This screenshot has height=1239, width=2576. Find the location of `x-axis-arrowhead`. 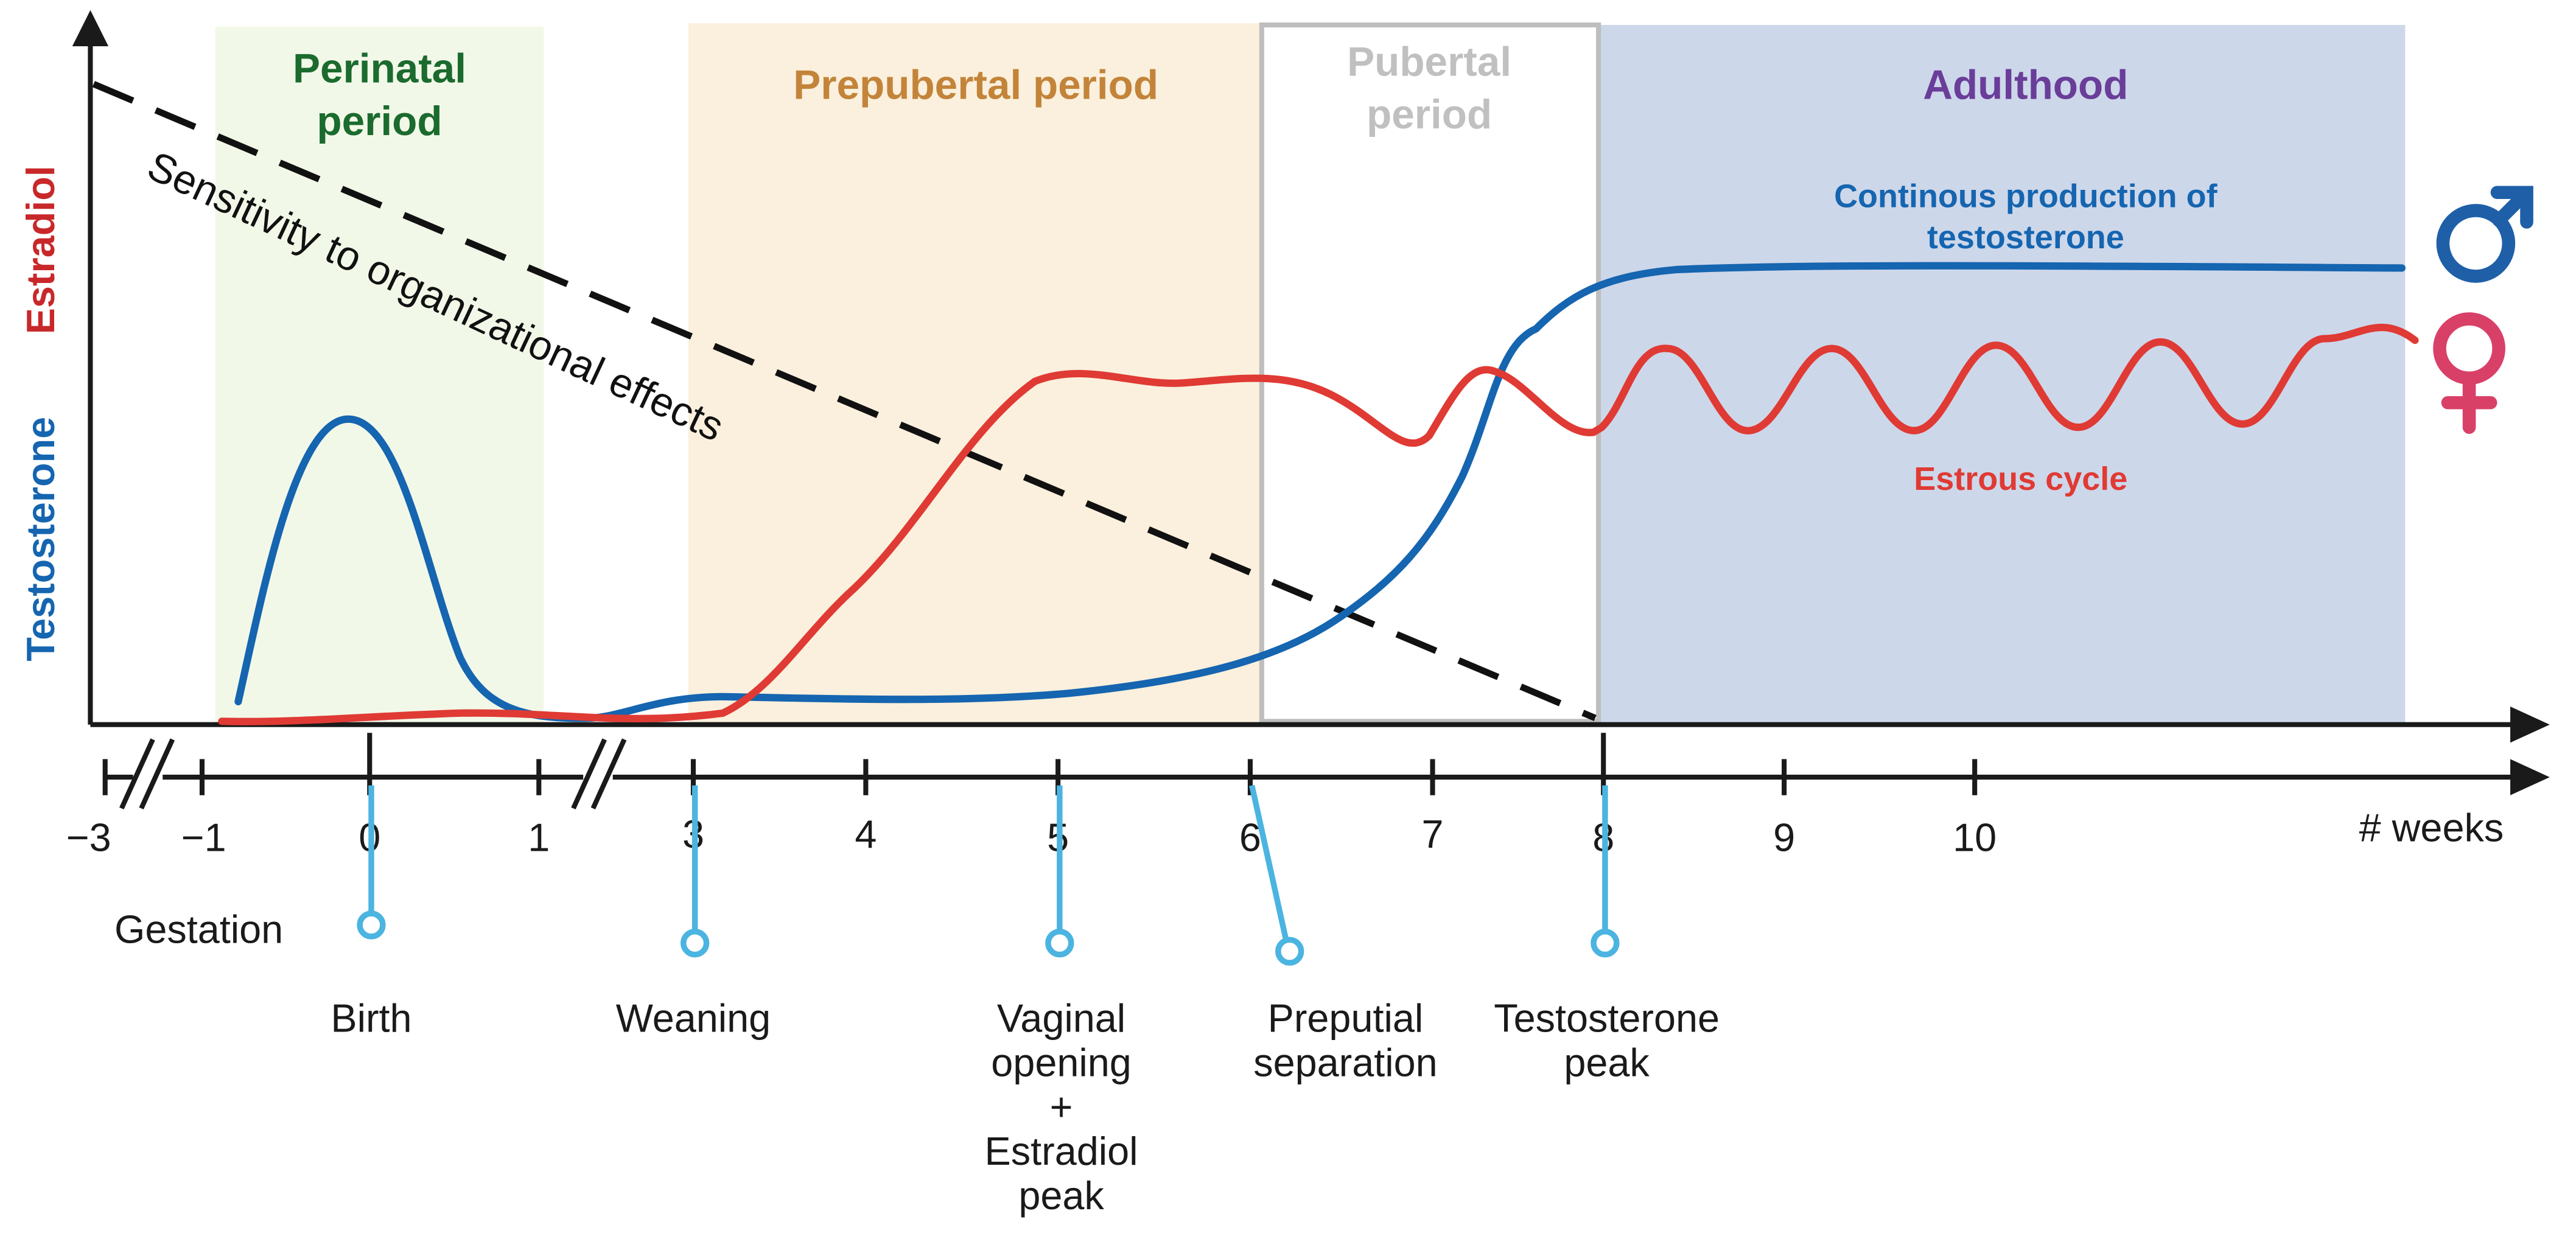

x-axis-arrowhead is located at coordinates (2530, 725).